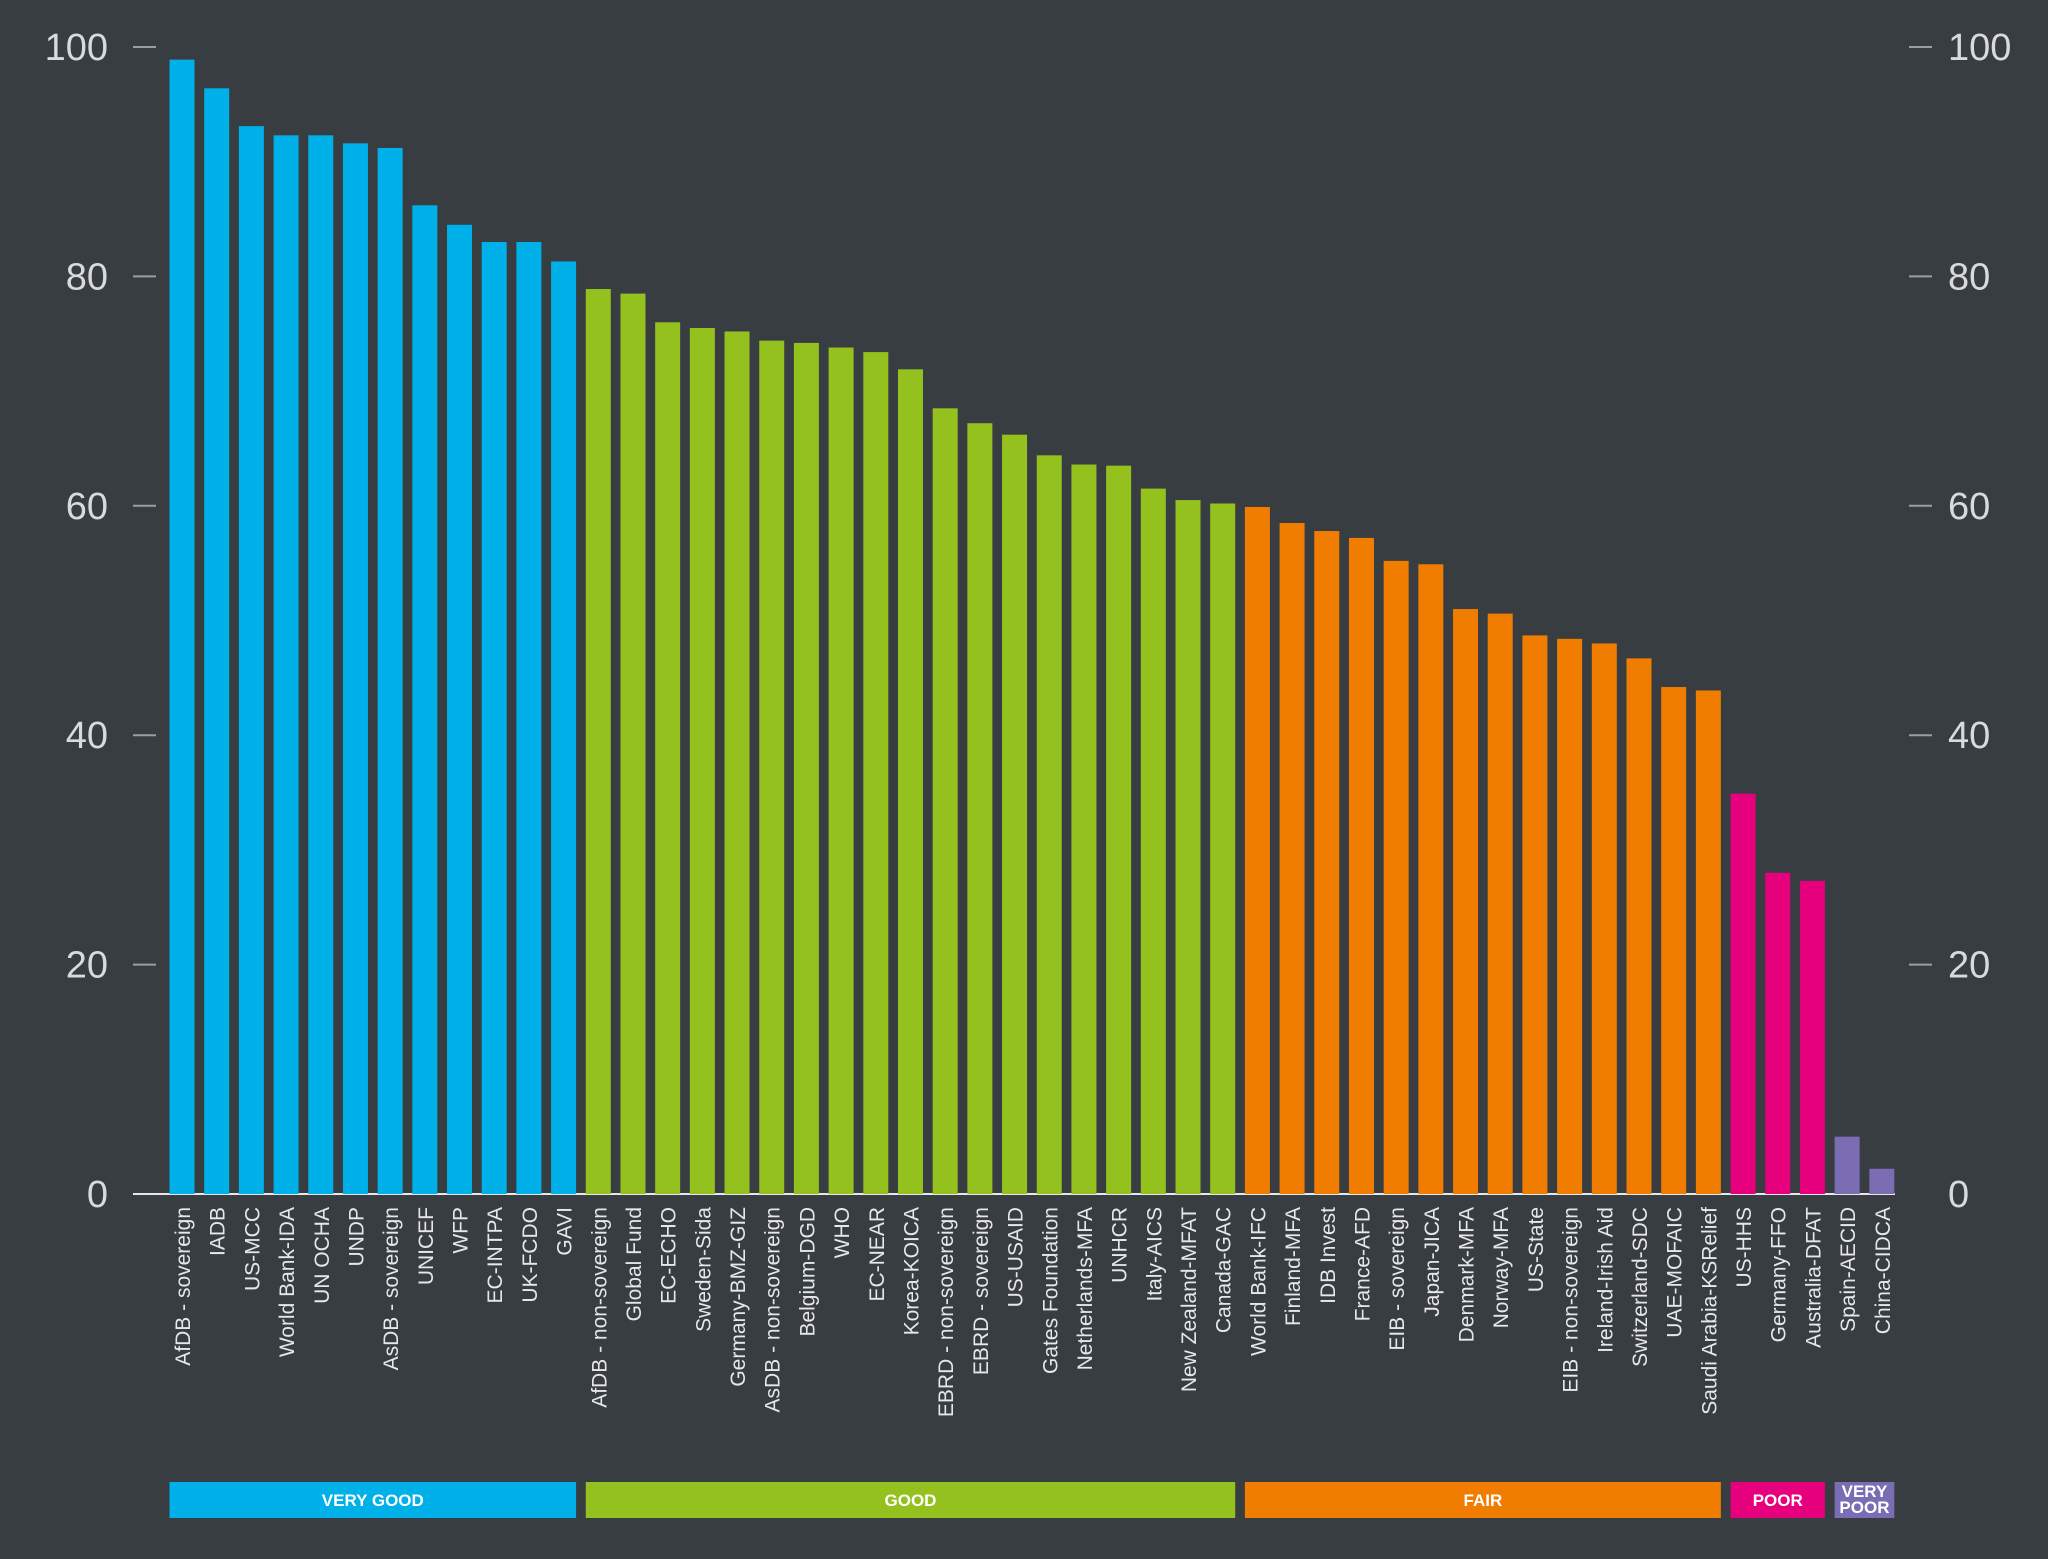 This screenshot has width=2048, height=1559. Describe the element at coordinates (87, 507) in the screenshot. I see `y-tick-label-left: 60` at that location.